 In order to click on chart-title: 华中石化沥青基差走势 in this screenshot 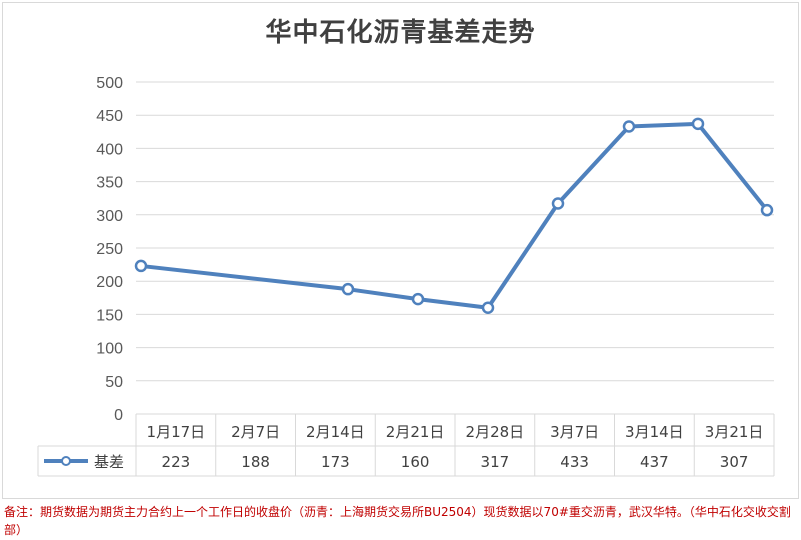, I will do `click(400, 33)`.